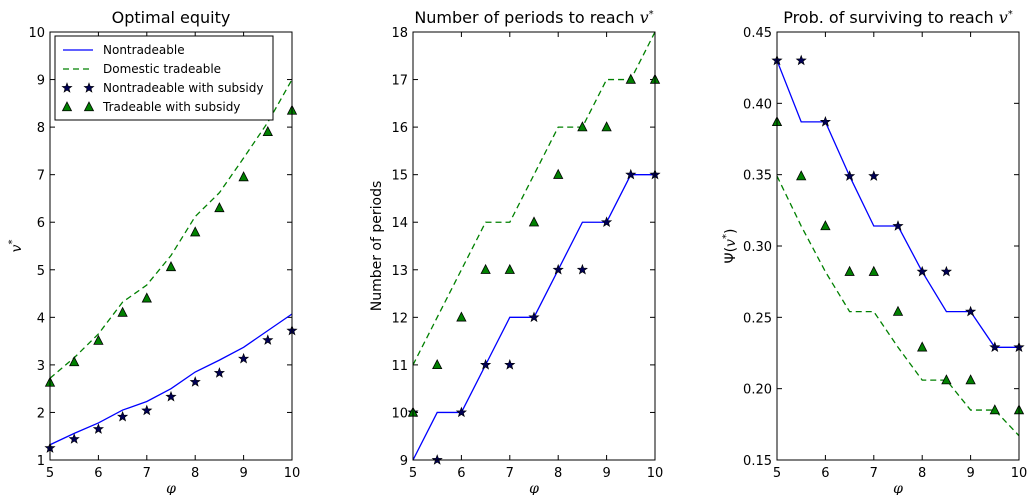 Image resolution: width=1030 pixels, height=495 pixels. What do you see at coordinates (41, 128) in the screenshot?
I see `y-tick-label: 8` at bounding box center [41, 128].